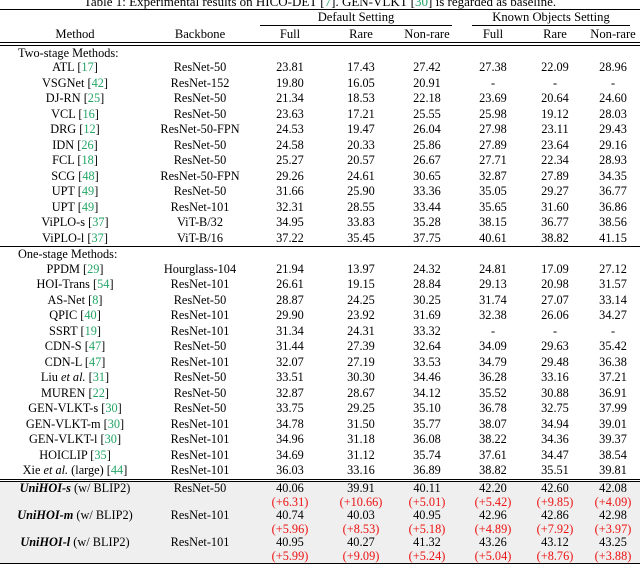 This screenshot has width=640, height=569. I want to click on citation-link: 19, so click(90, 330).